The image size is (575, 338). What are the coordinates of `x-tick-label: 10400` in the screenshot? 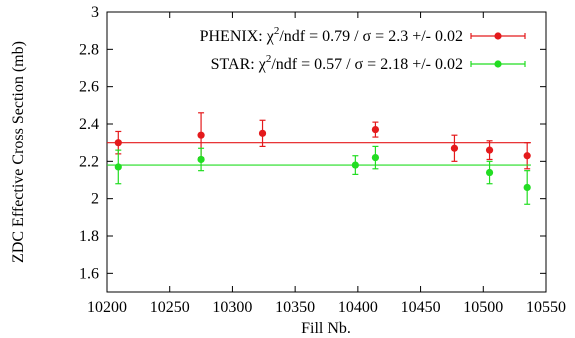 It's located at (358, 307).